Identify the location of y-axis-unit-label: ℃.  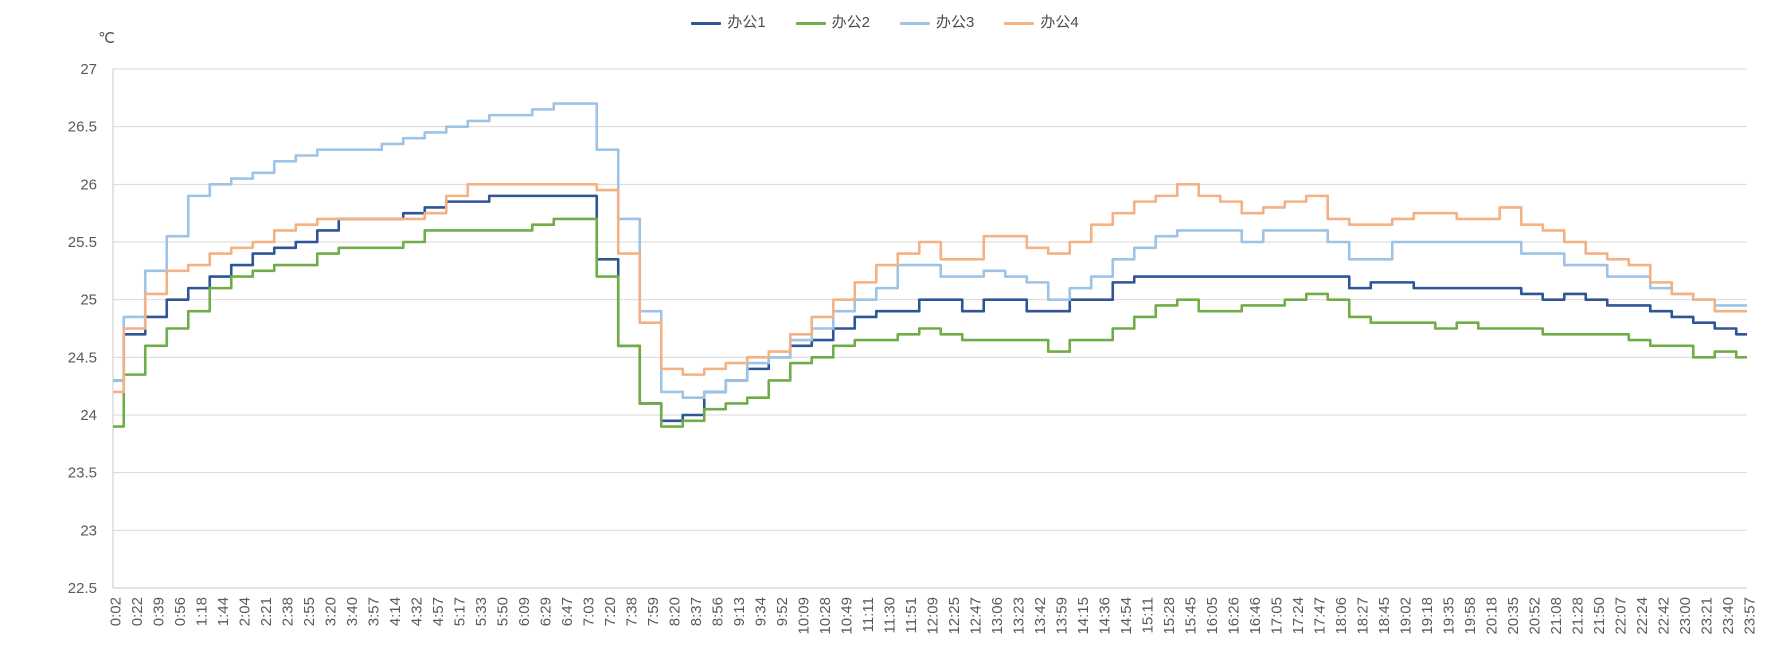
(106, 38).